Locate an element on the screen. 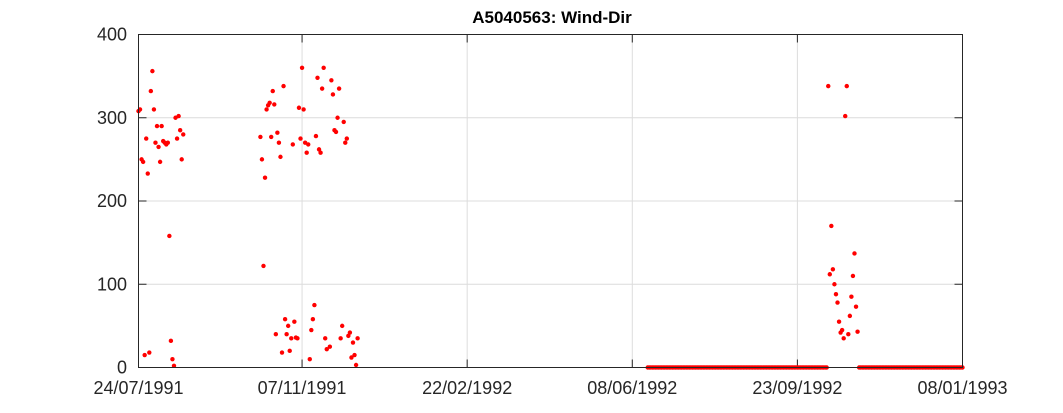 Image resolution: width=1063 pixels, height=413 pixels. x-tick-label: 08/06/1992 is located at coordinates (632, 388).